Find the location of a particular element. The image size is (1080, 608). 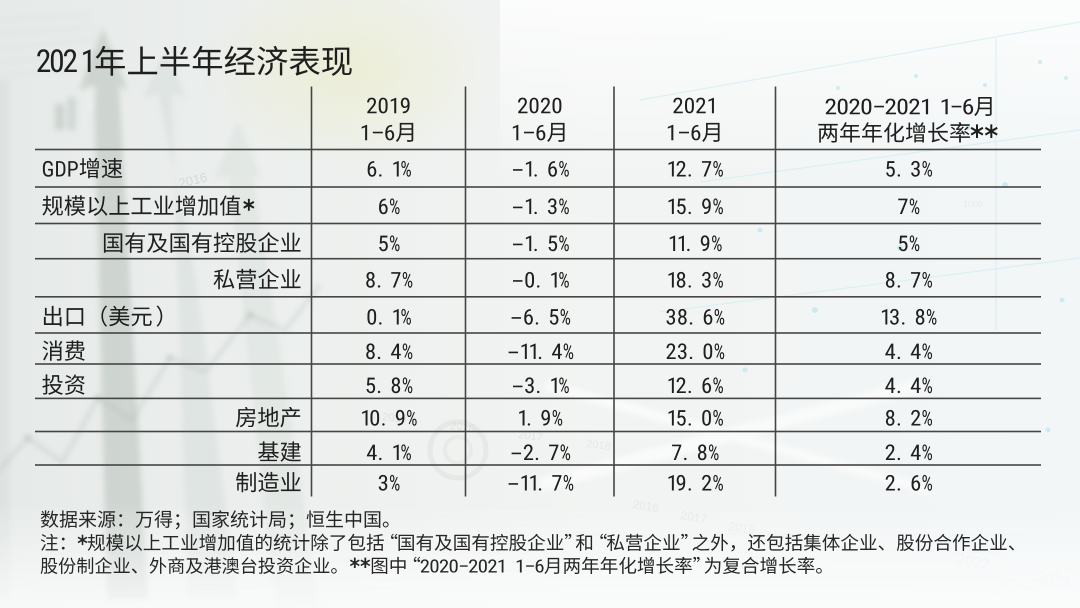

svg-text: 2016 is located at coordinates (193, 180).